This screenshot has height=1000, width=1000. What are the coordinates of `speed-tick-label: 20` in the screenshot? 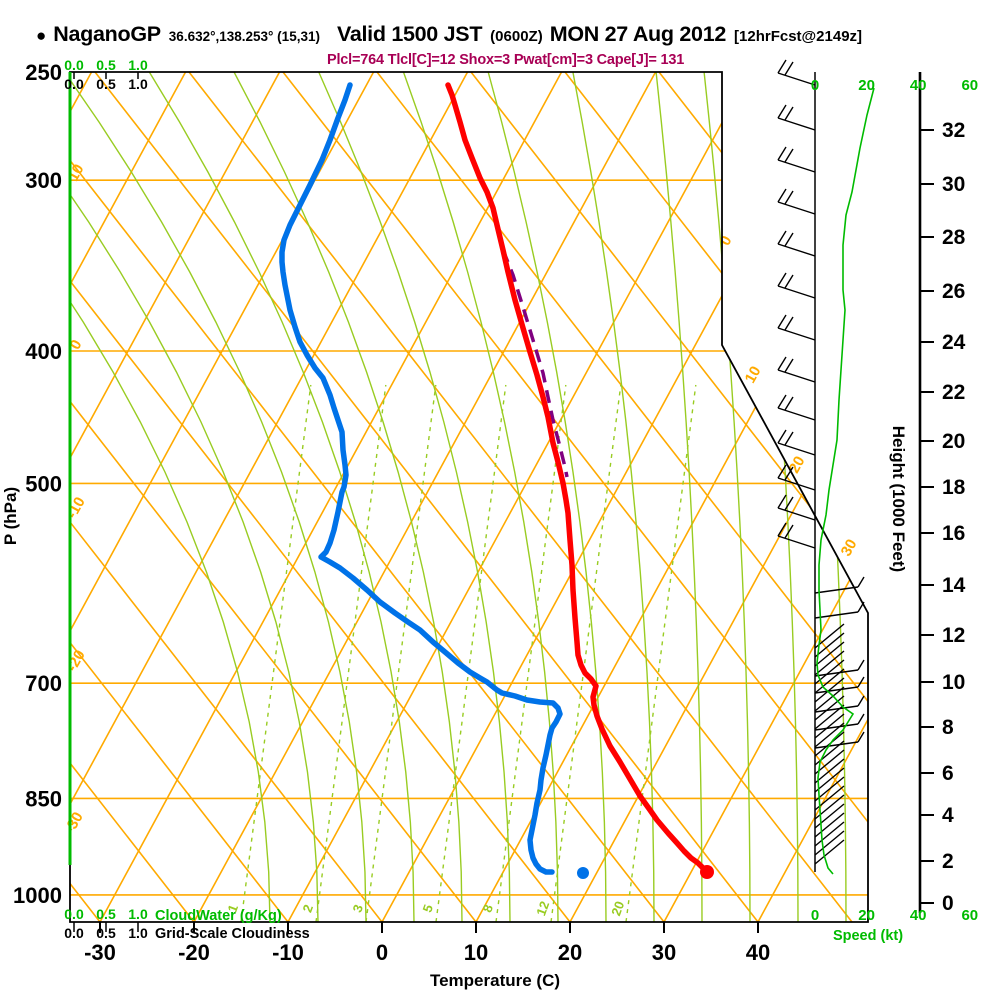 It's located at (866, 915).